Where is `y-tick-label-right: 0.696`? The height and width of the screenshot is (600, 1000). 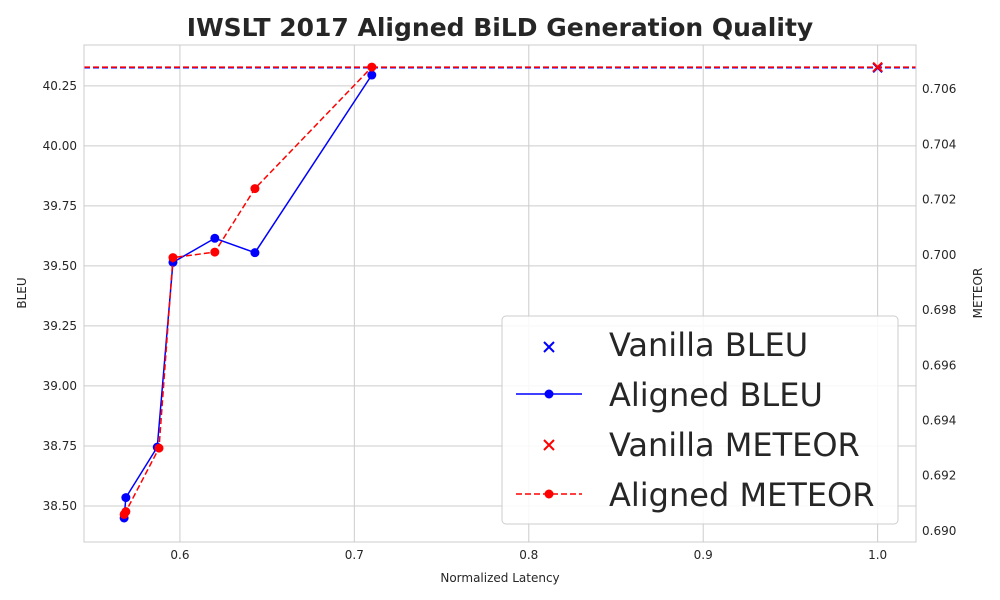 y-tick-label-right: 0.696 is located at coordinates (939, 365).